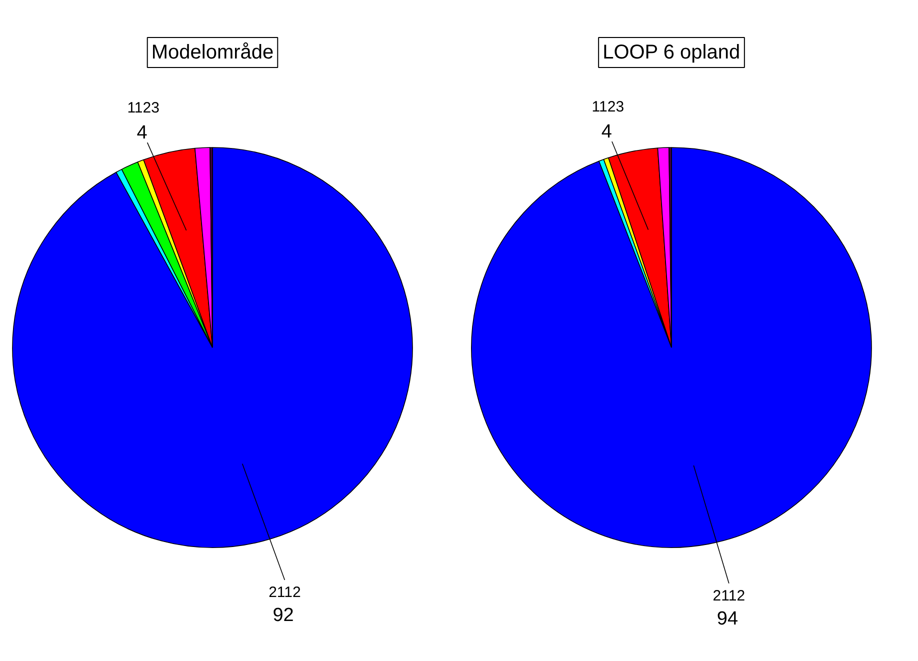  What do you see at coordinates (671, 53) in the screenshot?
I see `chart-title: LOOP 6 opland` at bounding box center [671, 53].